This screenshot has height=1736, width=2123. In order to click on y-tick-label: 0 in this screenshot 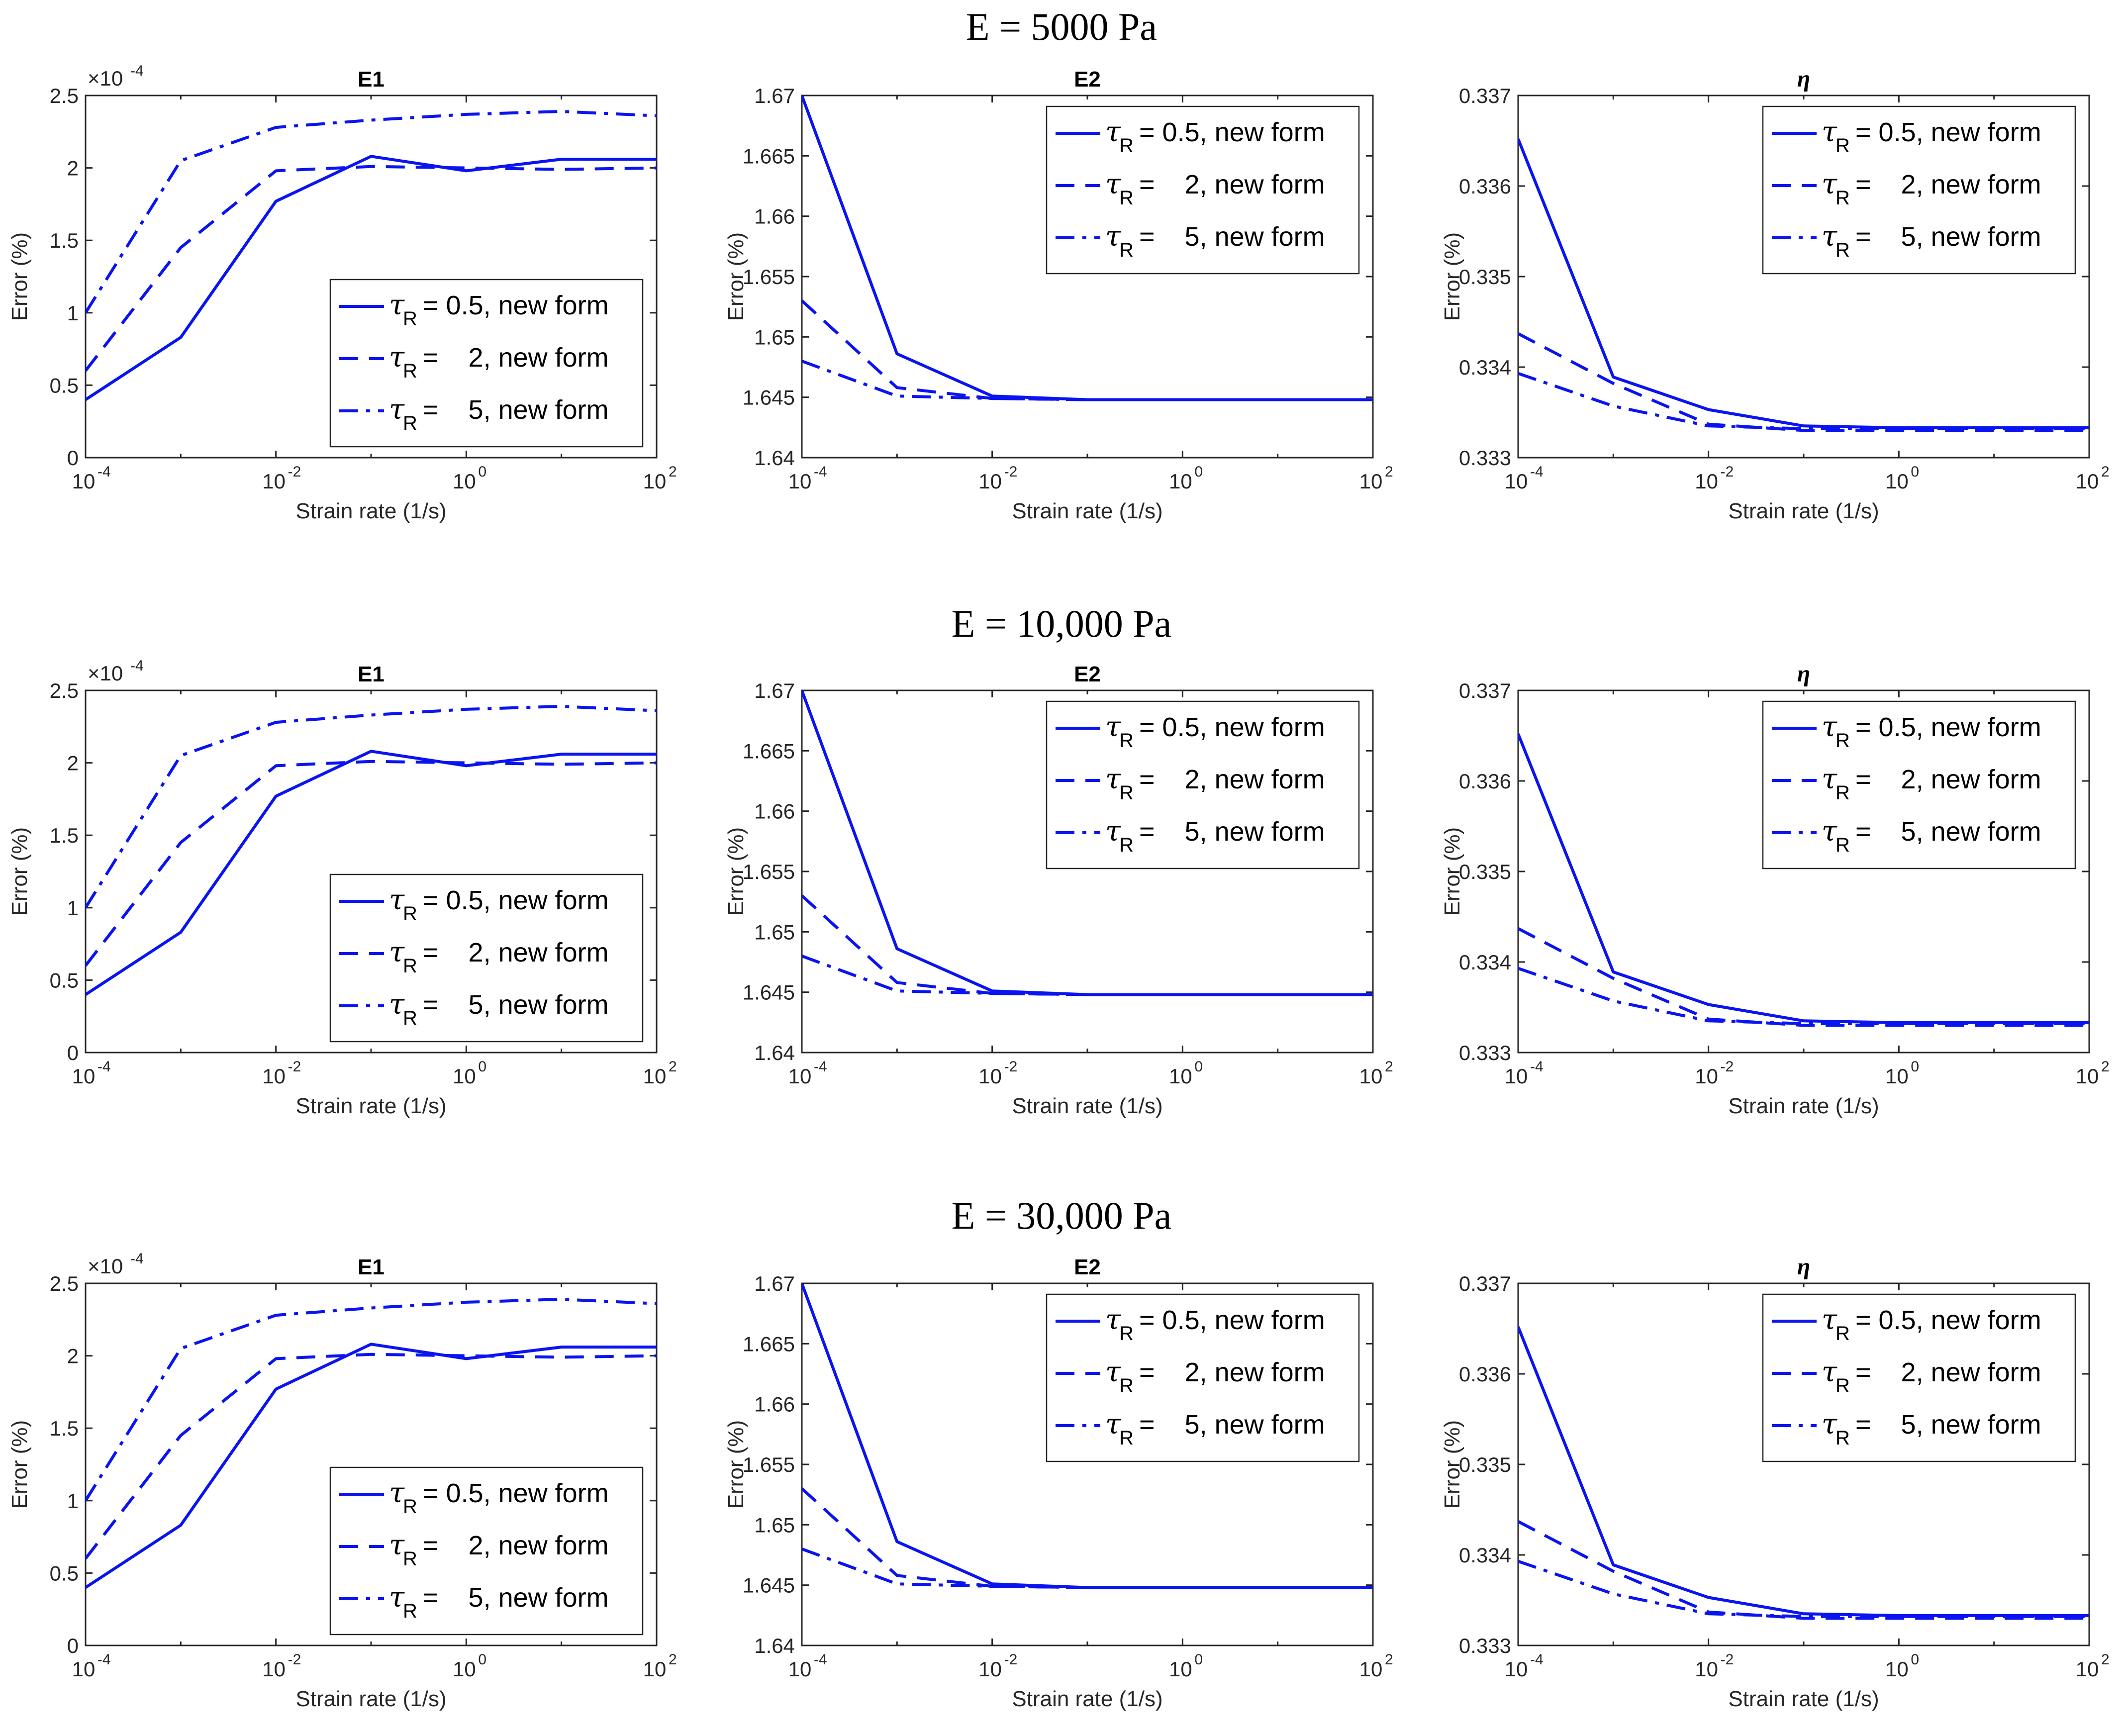, I will do `click(73, 1646)`.